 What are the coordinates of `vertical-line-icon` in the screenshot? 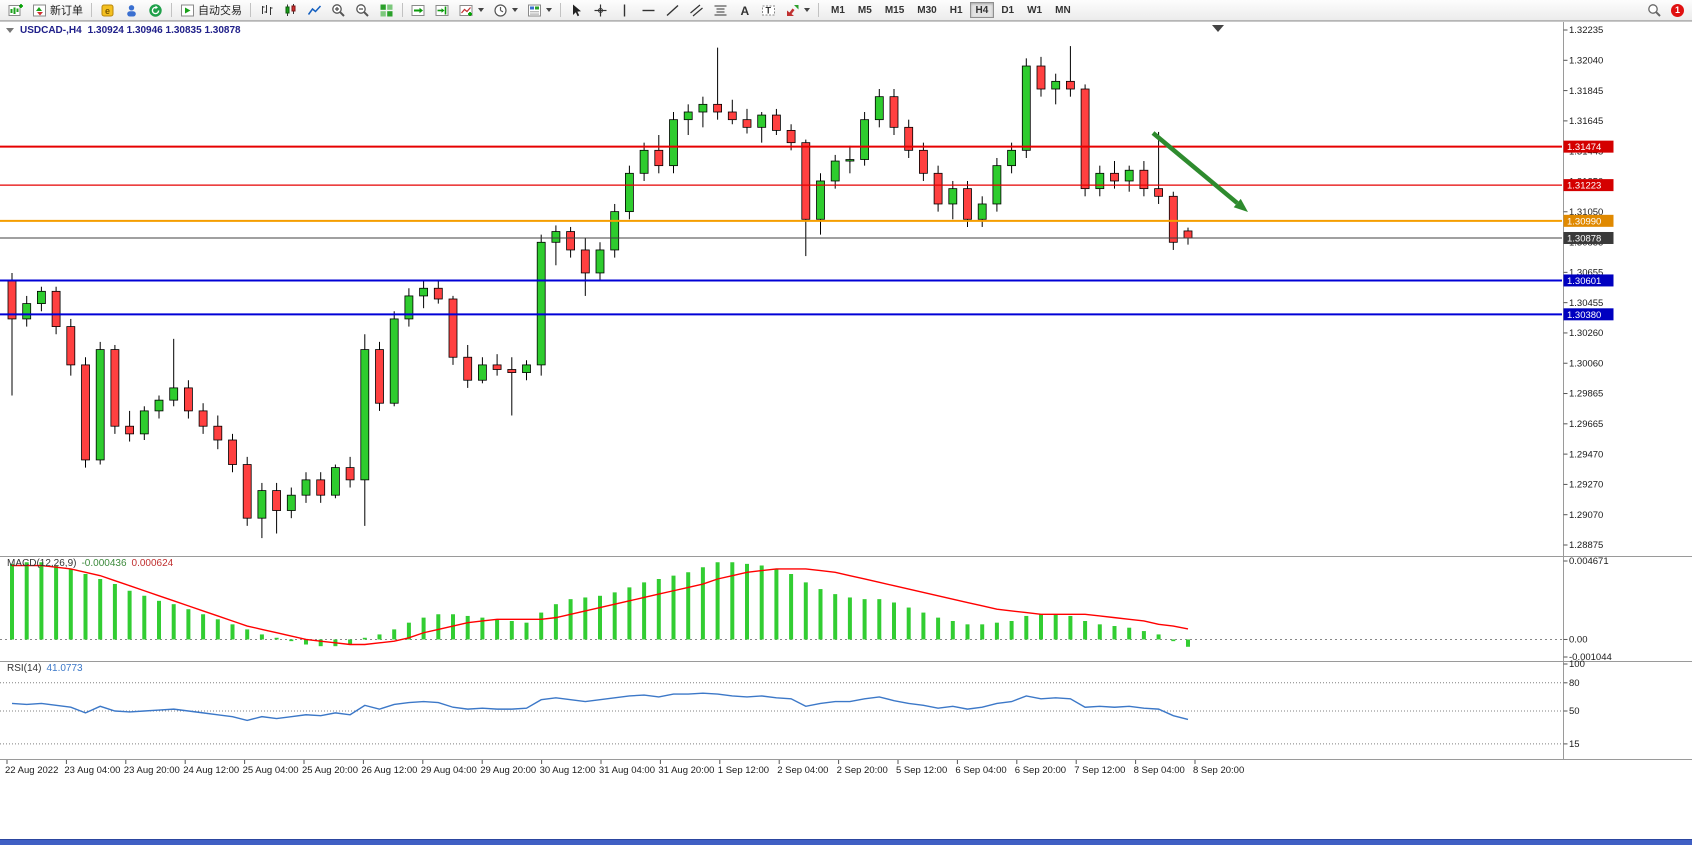 It's located at (624, 10).